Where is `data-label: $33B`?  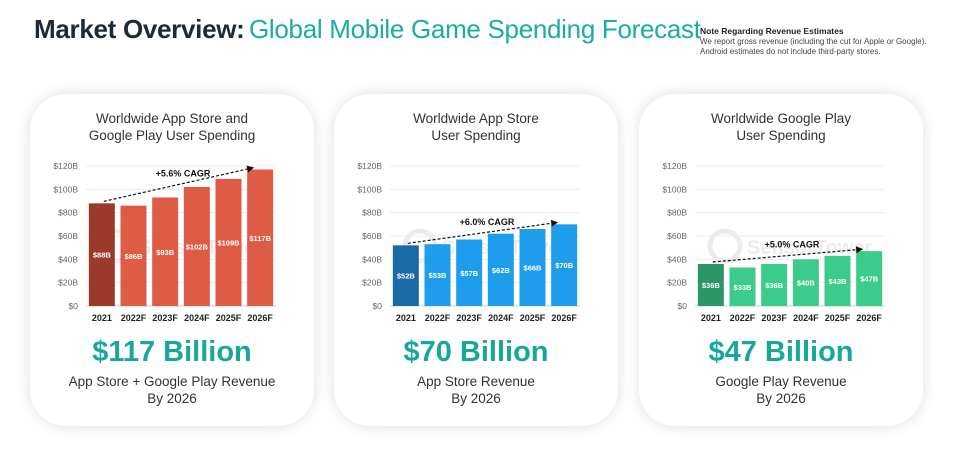
data-label: $33B is located at coordinates (743, 287).